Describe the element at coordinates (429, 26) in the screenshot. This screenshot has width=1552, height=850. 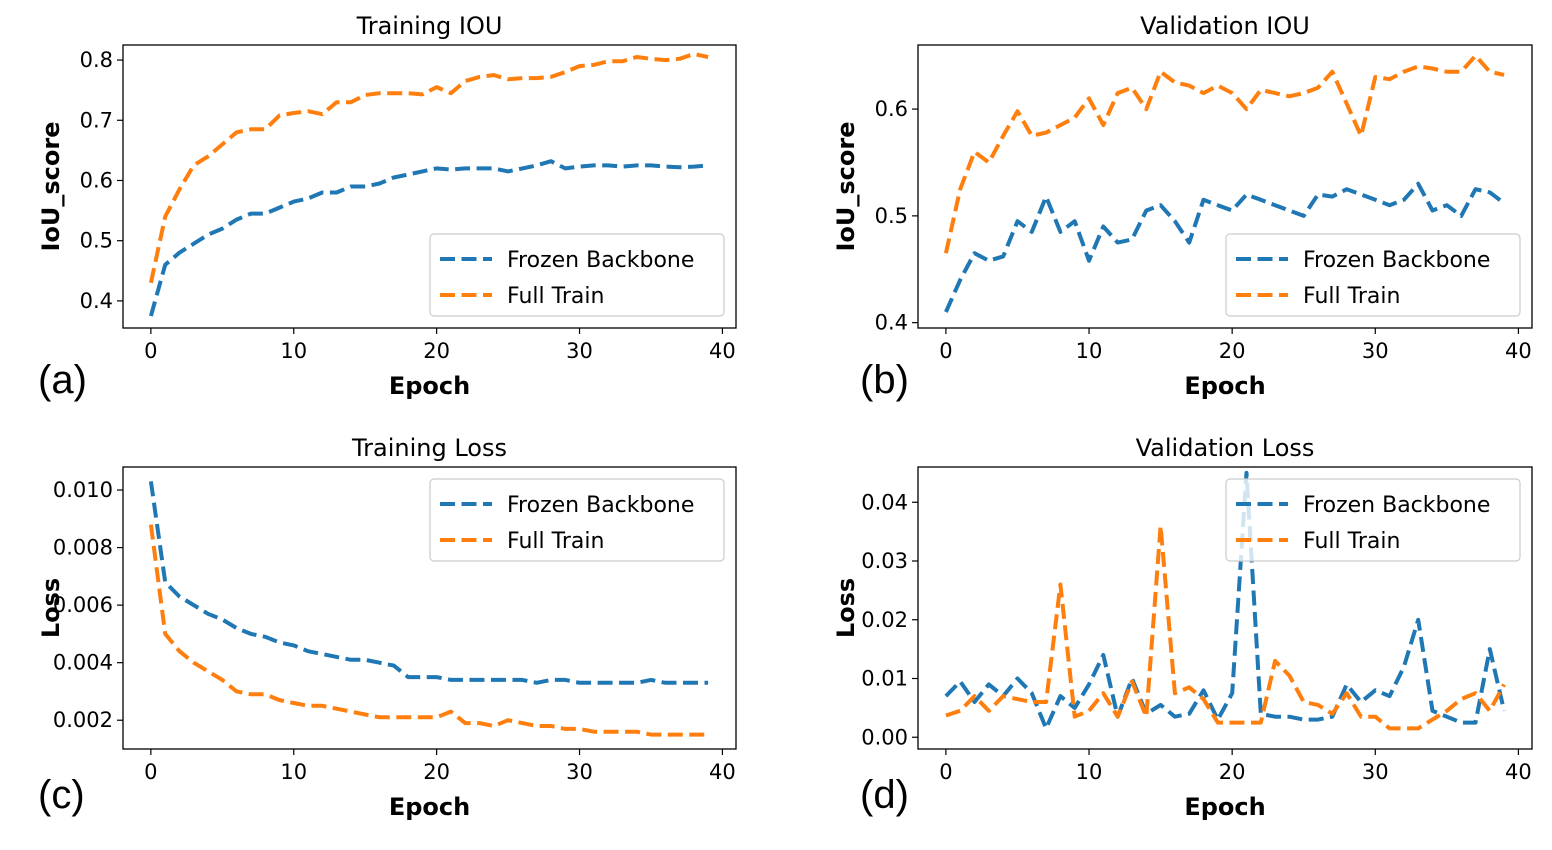
I see `chart-title: Training IOU` at that location.